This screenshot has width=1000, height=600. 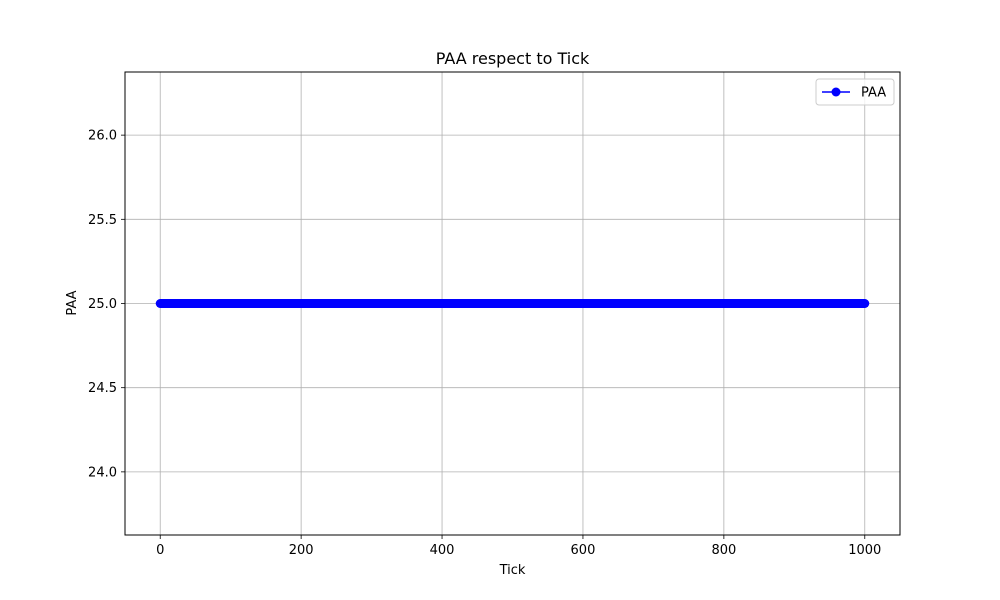 What do you see at coordinates (583, 550) in the screenshot?
I see `x-tick-label: 600` at bounding box center [583, 550].